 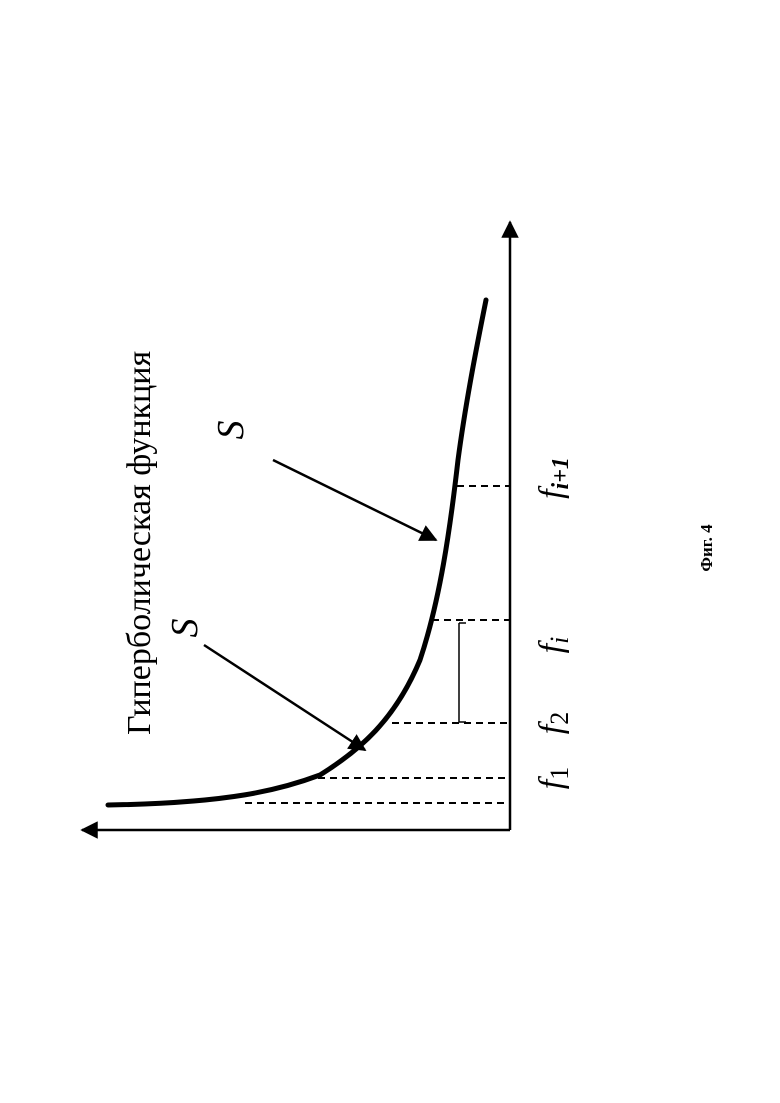 What do you see at coordinates (231, 430) in the screenshot?
I see `arrow-label-upper: S` at bounding box center [231, 430].